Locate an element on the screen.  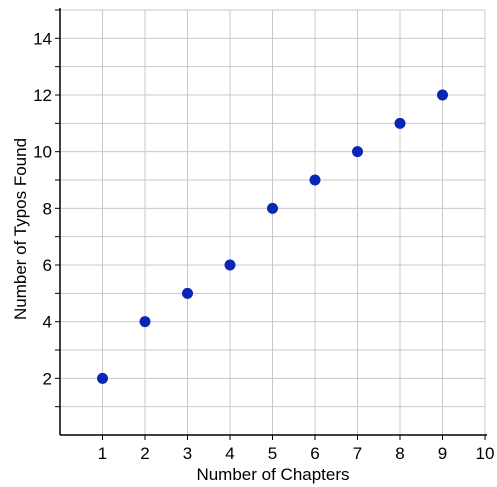
x-tick-label: 9 is located at coordinates (442, 453).